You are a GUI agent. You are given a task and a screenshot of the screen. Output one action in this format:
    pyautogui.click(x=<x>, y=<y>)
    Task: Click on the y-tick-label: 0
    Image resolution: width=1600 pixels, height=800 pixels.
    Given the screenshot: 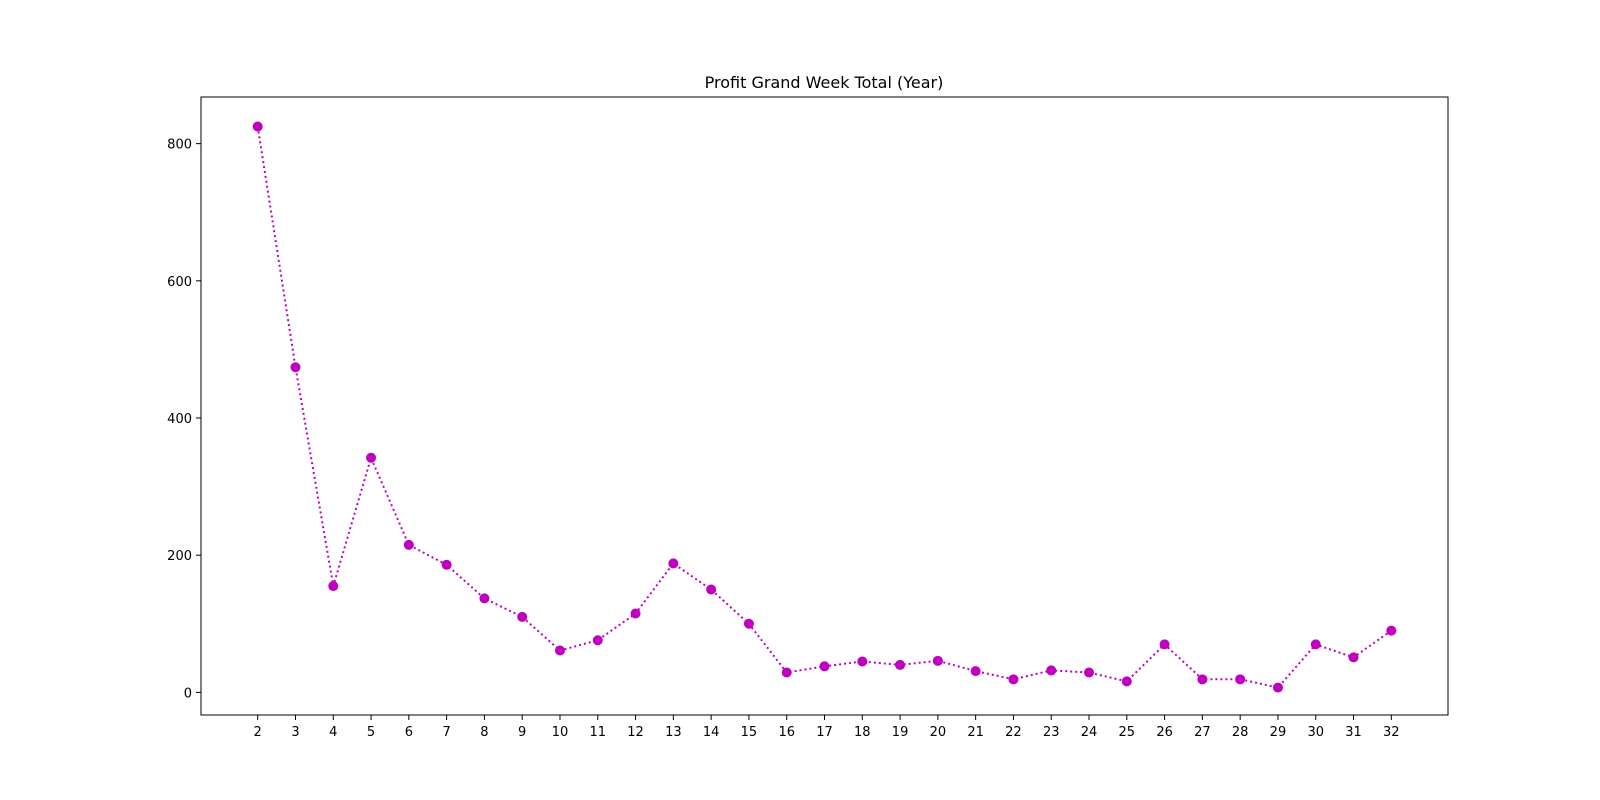 What is the action you would take?
    pyautogui.click(x=188, y=693)
    